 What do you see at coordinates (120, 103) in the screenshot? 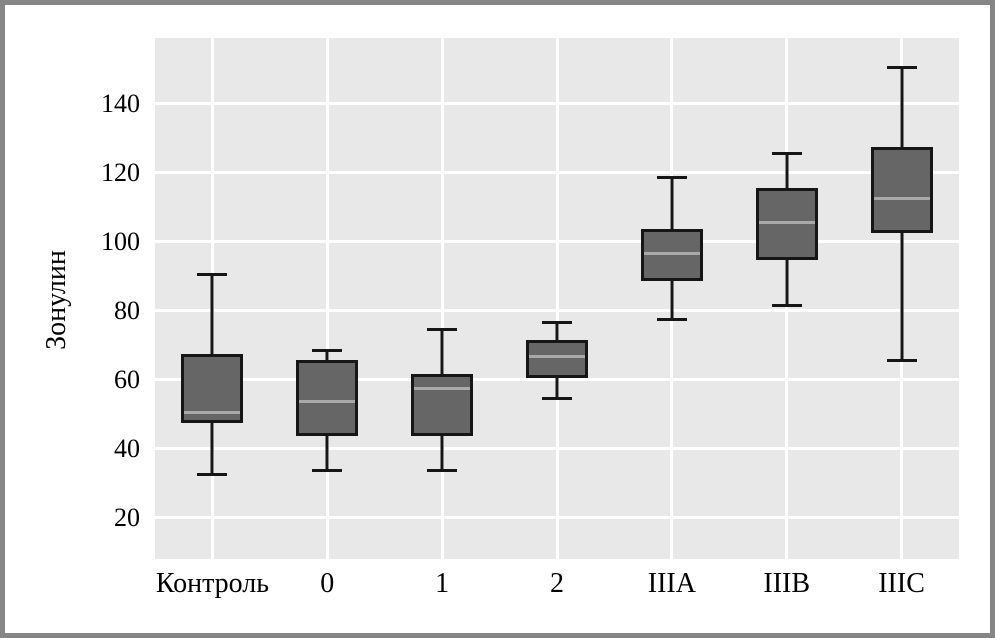
I see `y-tick-label: 140` at bounding box center [120, 103].